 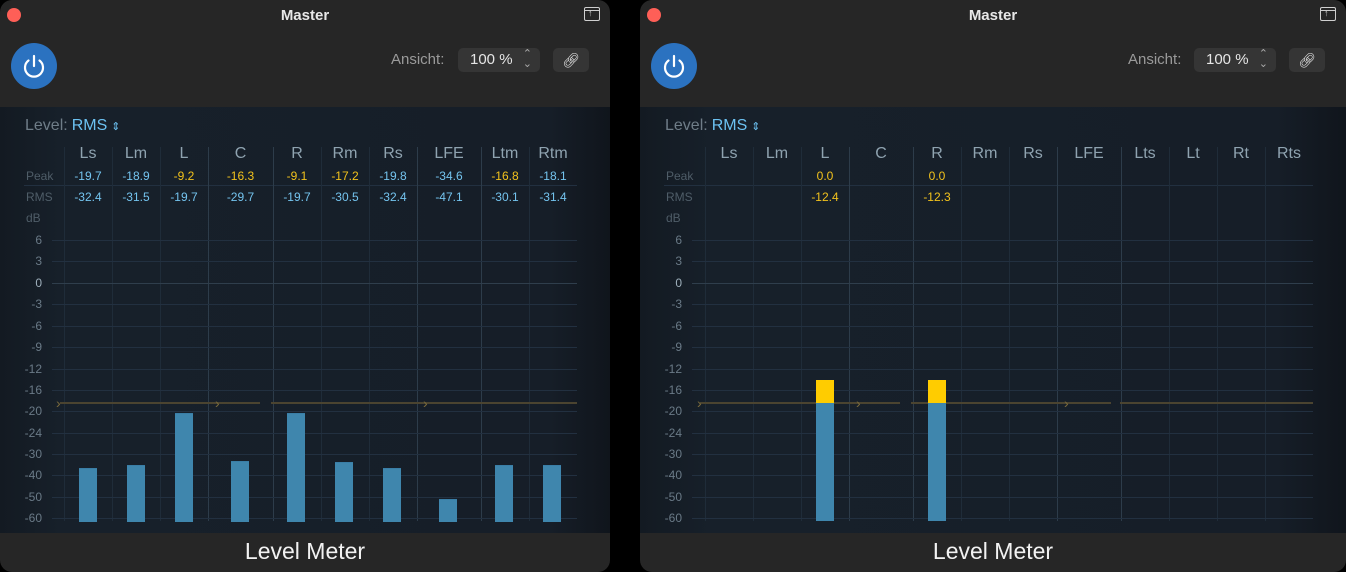 I want to click on view-label: Ansicht:, so click(x=418, y=59).